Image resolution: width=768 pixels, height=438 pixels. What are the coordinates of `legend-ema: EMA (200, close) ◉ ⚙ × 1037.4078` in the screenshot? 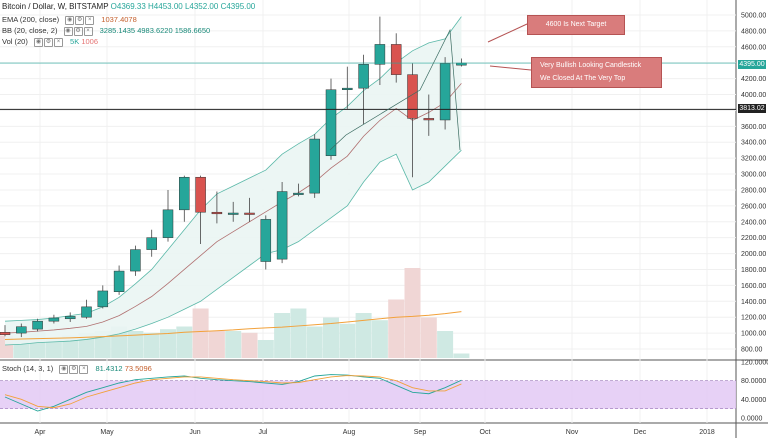 It's located at (69, 20).